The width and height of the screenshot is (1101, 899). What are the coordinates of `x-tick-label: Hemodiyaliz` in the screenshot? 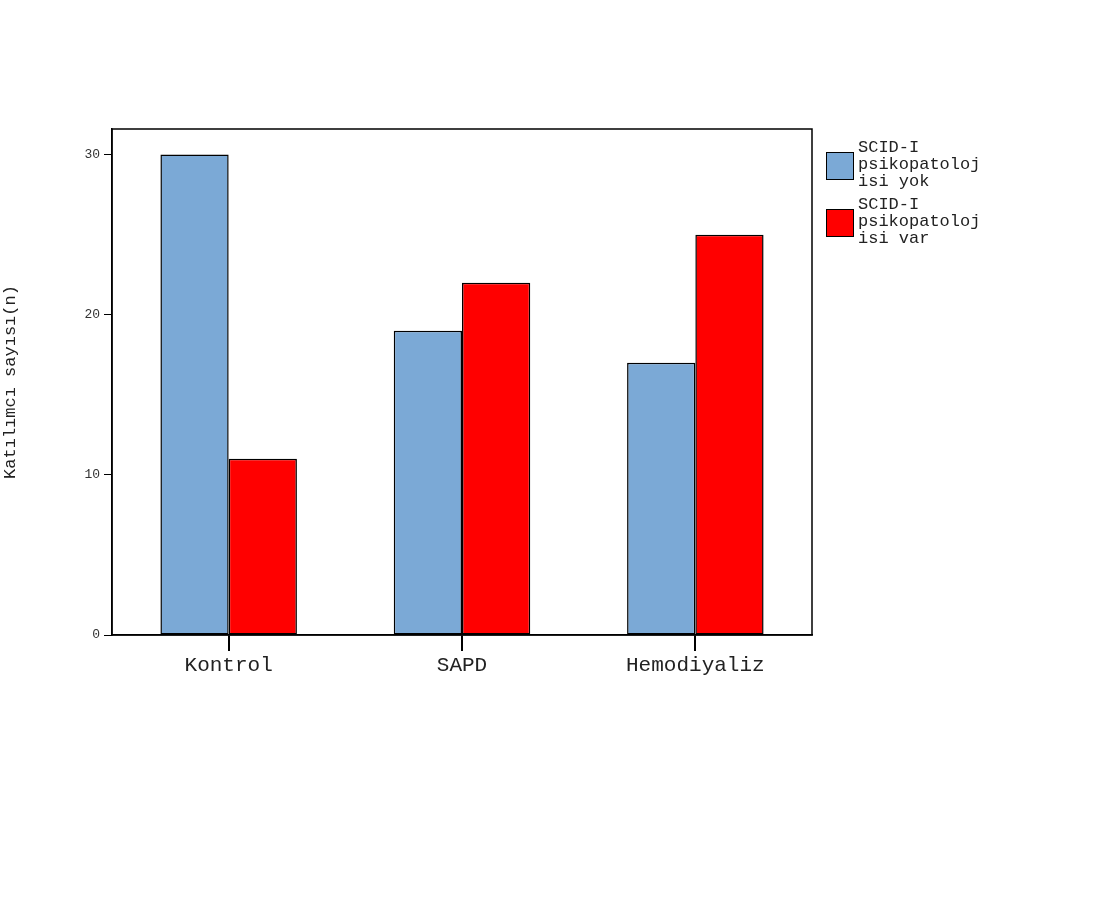 It's located at (695, 666).